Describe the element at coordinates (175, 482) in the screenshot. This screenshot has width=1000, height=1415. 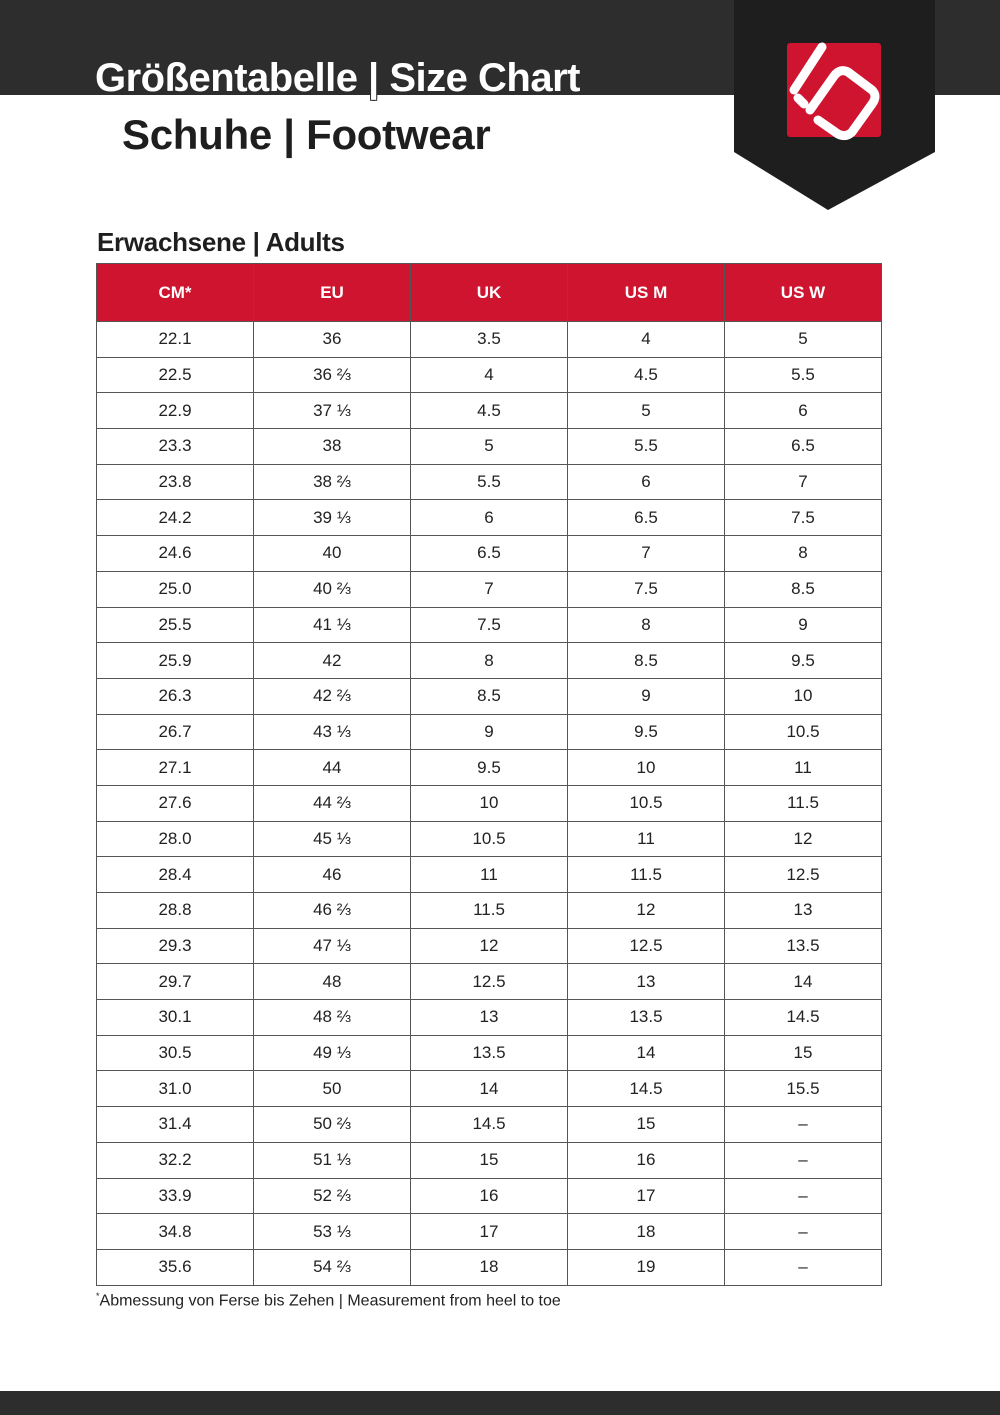
I see `table-cell: 23.8` at that location.